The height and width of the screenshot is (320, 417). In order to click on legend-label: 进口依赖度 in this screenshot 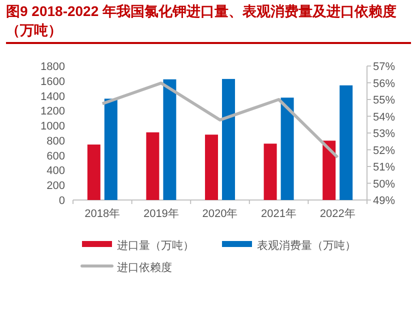, I will do `click(144, 267)`.